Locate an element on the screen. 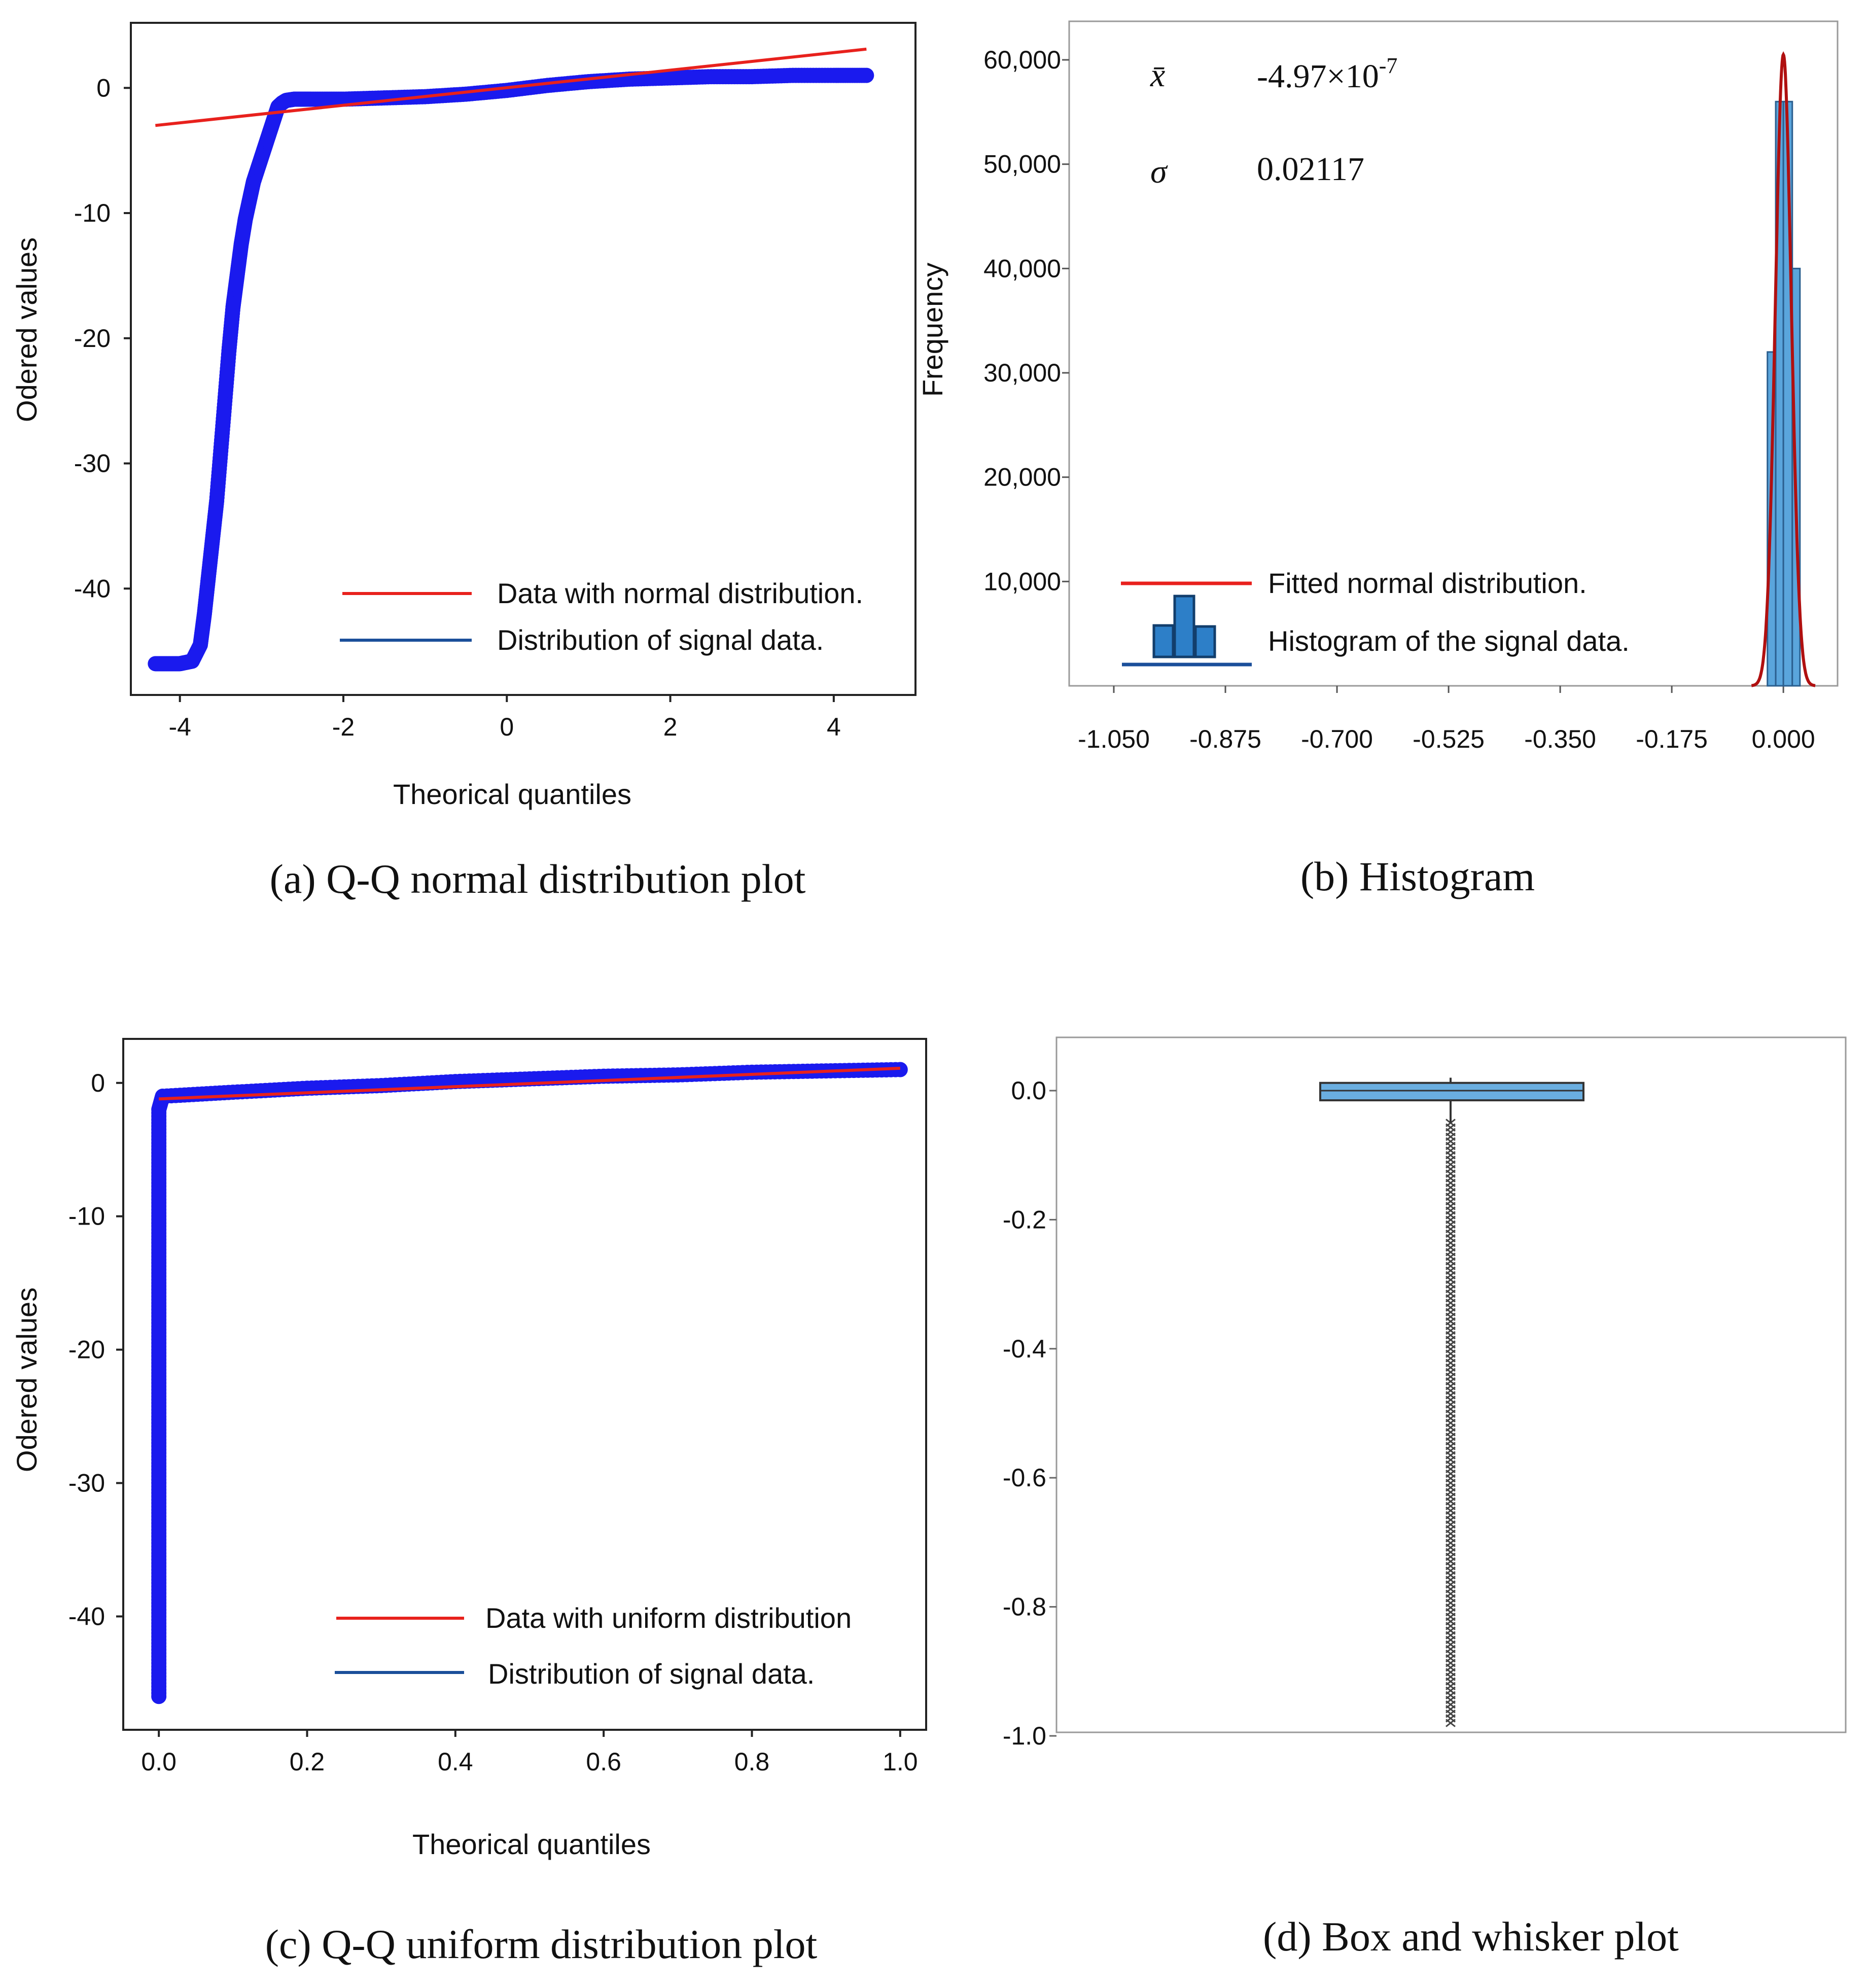  panel-c-caption: (c) Q-Q uniform distribution plot is located at coordinates (541, 1944).